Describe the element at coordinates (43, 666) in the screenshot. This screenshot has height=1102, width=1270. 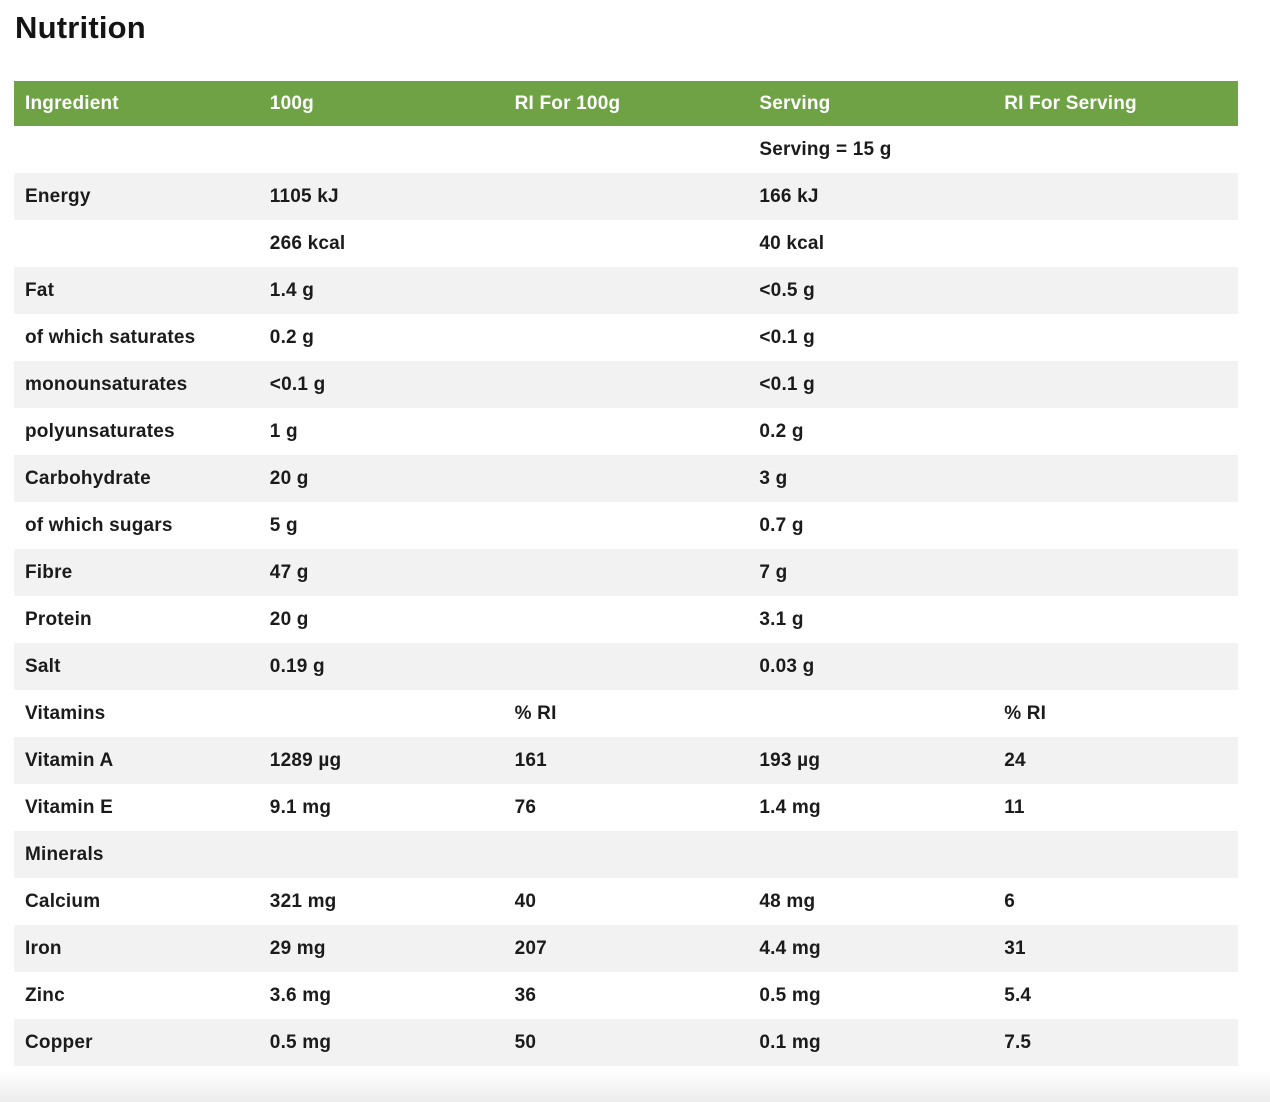
I see `cell-ingredient: Salt` at that location.